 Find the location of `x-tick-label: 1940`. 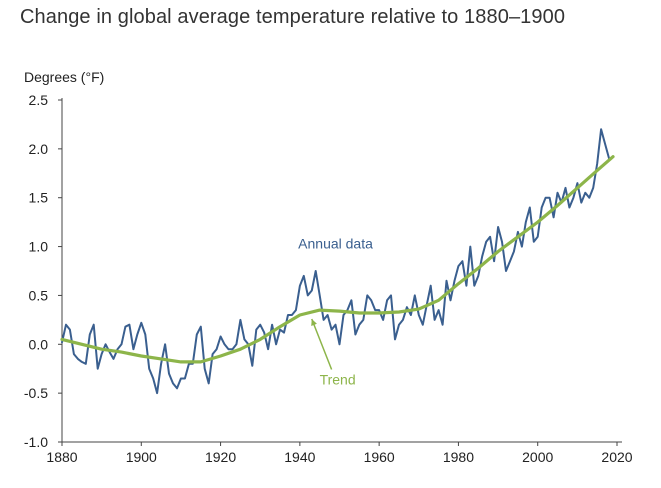

x-tick-label: 1940 is located at coordinates (299, 457).